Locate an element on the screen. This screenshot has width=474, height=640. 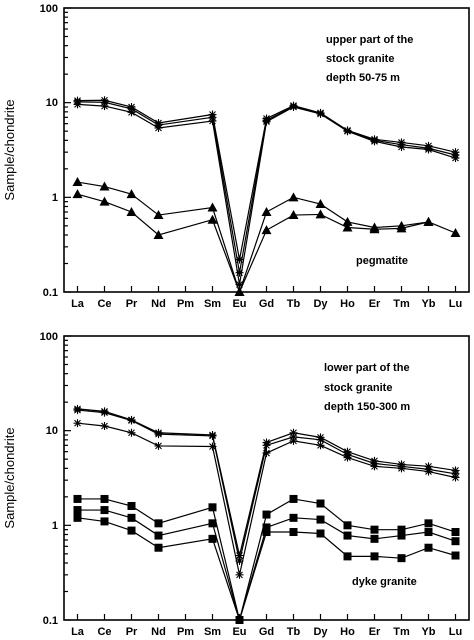
top-y-tick-label-10: 10 is located at coordinates (52, 103).